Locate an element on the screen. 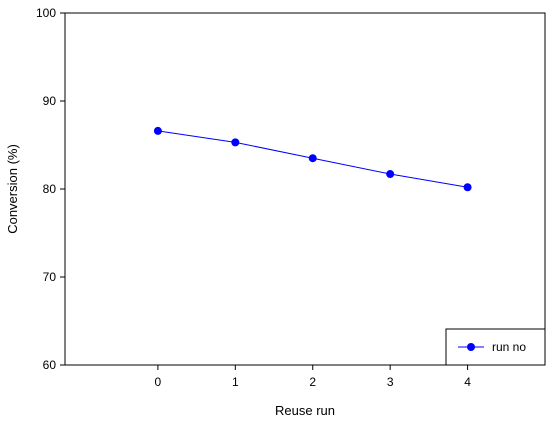  series-layer is located at coordinates (312, 159).